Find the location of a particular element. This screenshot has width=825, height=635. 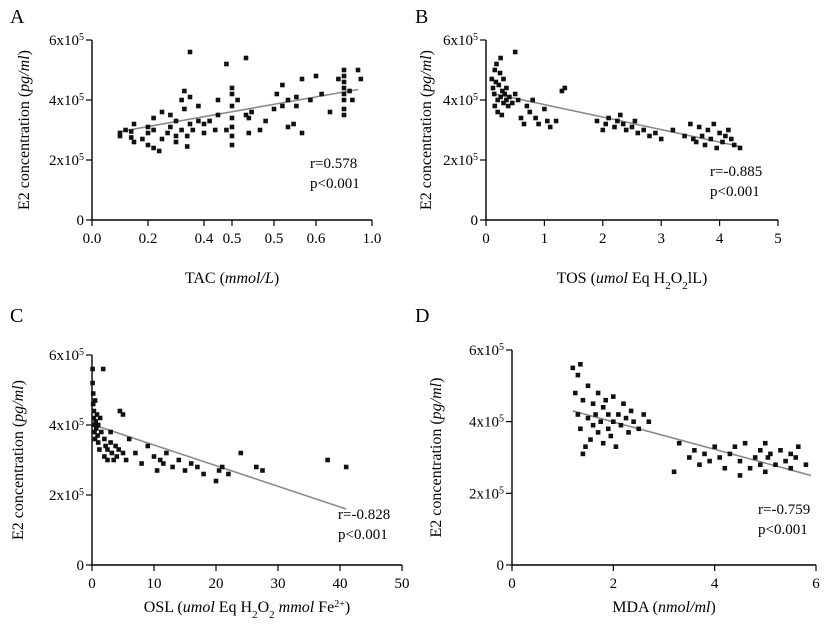

y-tick-label: 6x10⁵ is located at coordinates (66, 41).